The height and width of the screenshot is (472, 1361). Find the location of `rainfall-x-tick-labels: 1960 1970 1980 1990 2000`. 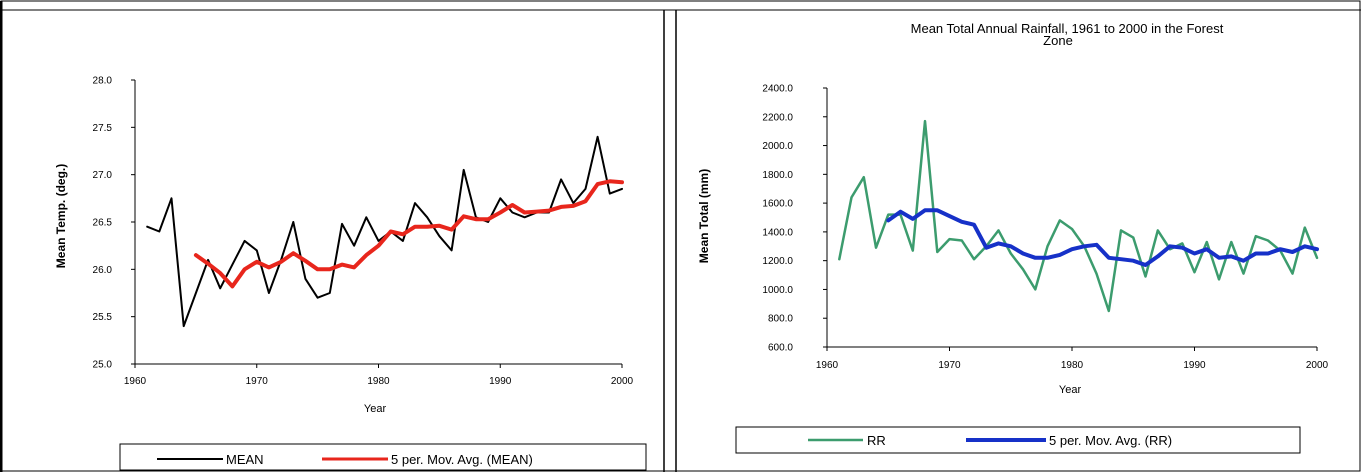

rainfall-x-tick-labels: 1960 1970 1980 1990 2000 is located at coordinates (1072, 365).